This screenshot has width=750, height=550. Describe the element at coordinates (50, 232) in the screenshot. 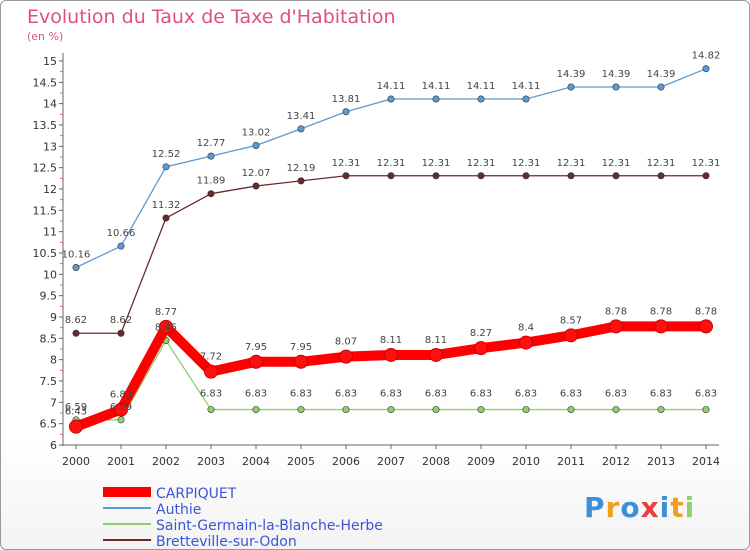

I see `y-tick-label: 11` at that location.